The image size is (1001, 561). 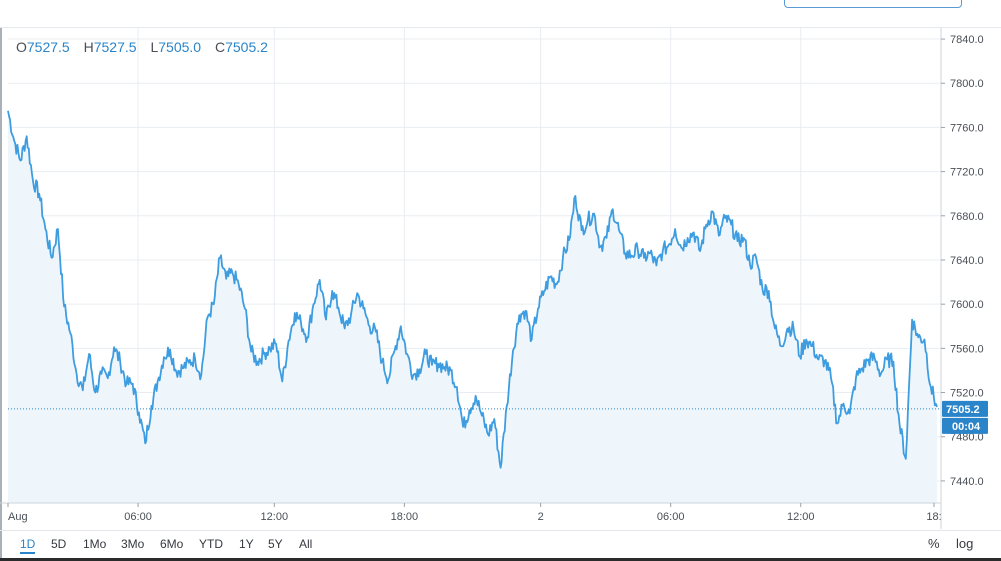 What do you see at coordinates (967, 438) in the screenshot?
I see `y-tick-label: 7480.0` at bounding box center [967, 438].